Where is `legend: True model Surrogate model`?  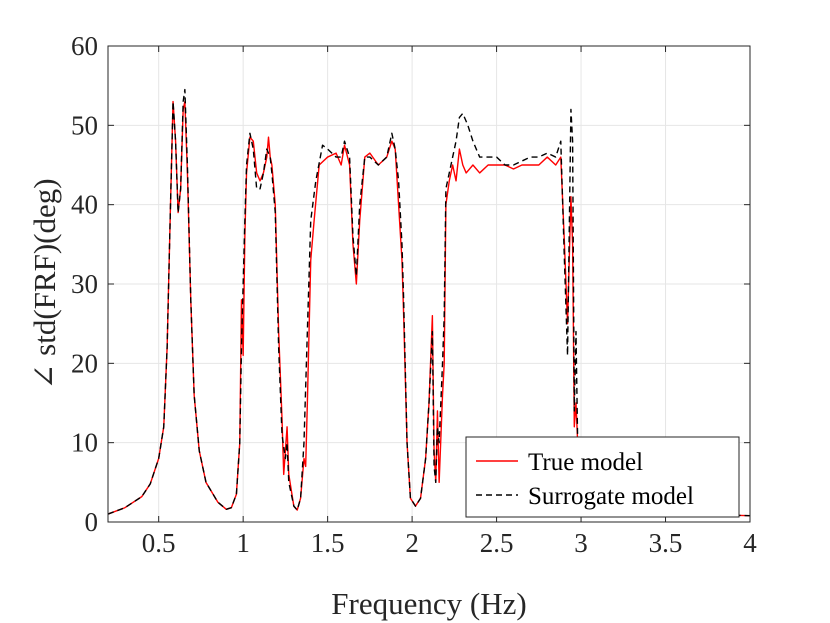
legend: True model Surrogate model is located at coordinates (602, 477).